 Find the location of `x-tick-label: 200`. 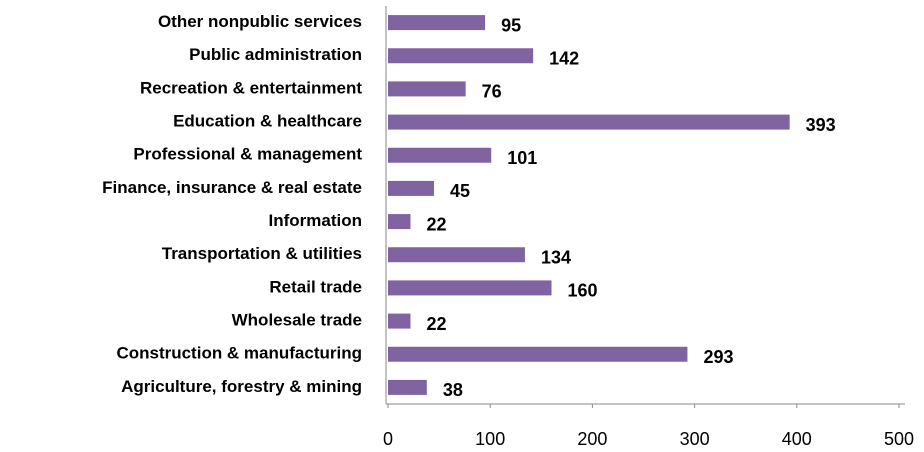

x-tick-label: 200 is located at coordinates (592, 439).